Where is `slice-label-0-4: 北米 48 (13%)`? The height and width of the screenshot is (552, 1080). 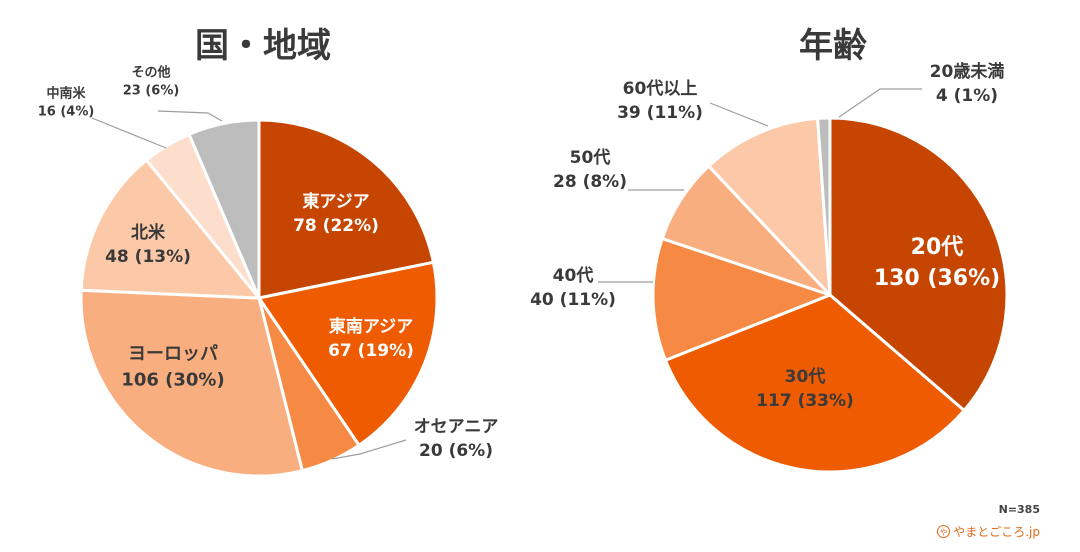
slice-label-0-4: 北米 48 (13%) is located at coordinates (148, 245).